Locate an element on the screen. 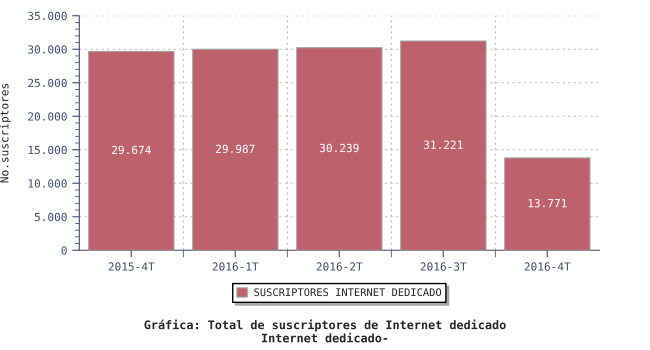 The height and width of the screenshot is (350, 650). data-label: 29.674 is located at coordinates (131, 150).